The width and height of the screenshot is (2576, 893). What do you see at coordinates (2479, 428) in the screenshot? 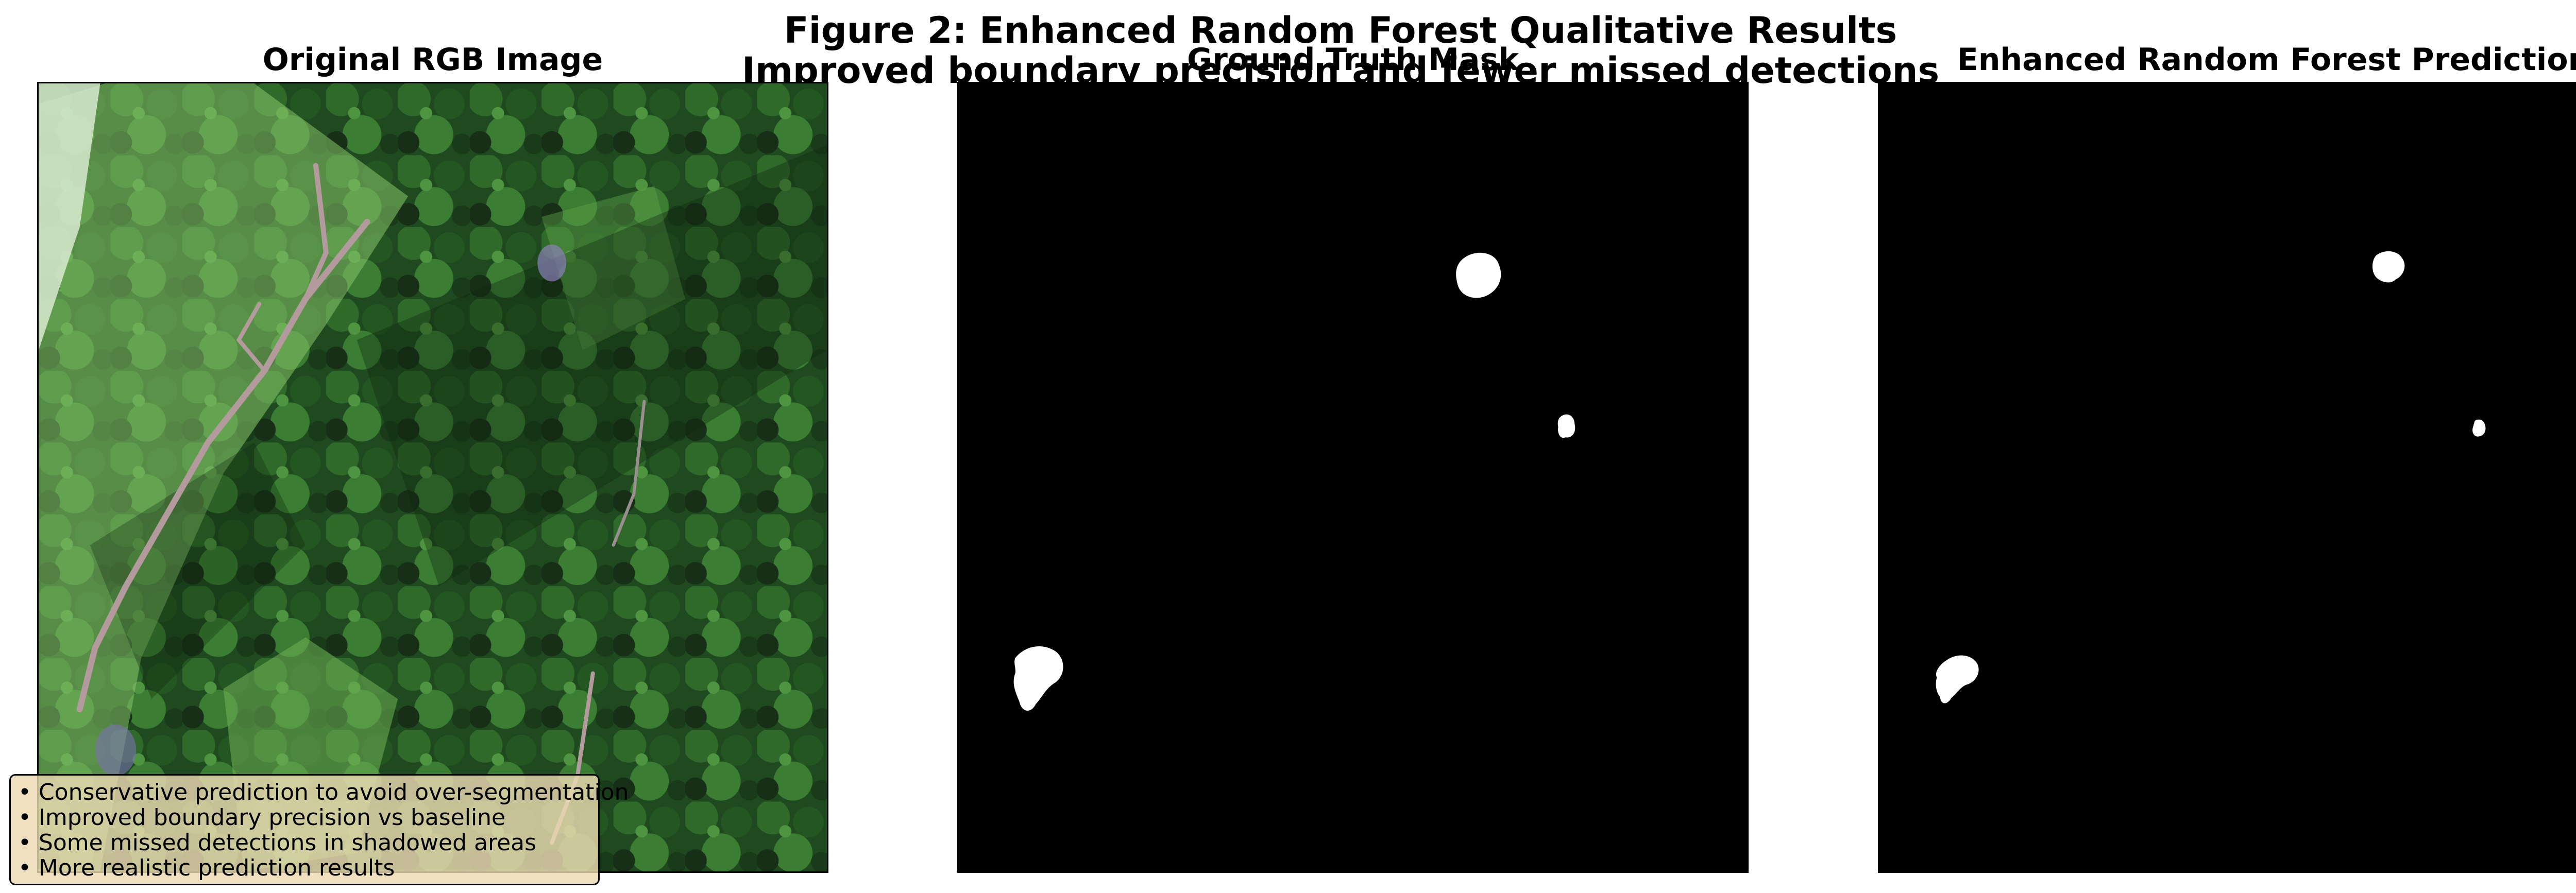
I see `prediction-blob-middle` at bounding box center [2479, 428].